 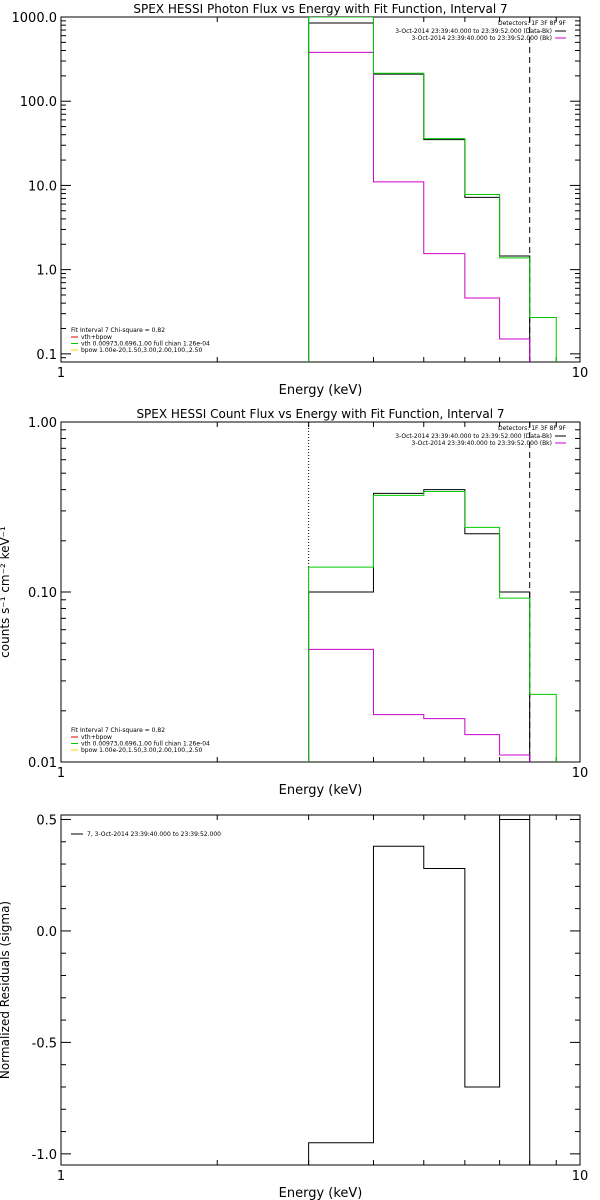 I want to click on y-tick-label: 0.0, so click(x=46, y=932).